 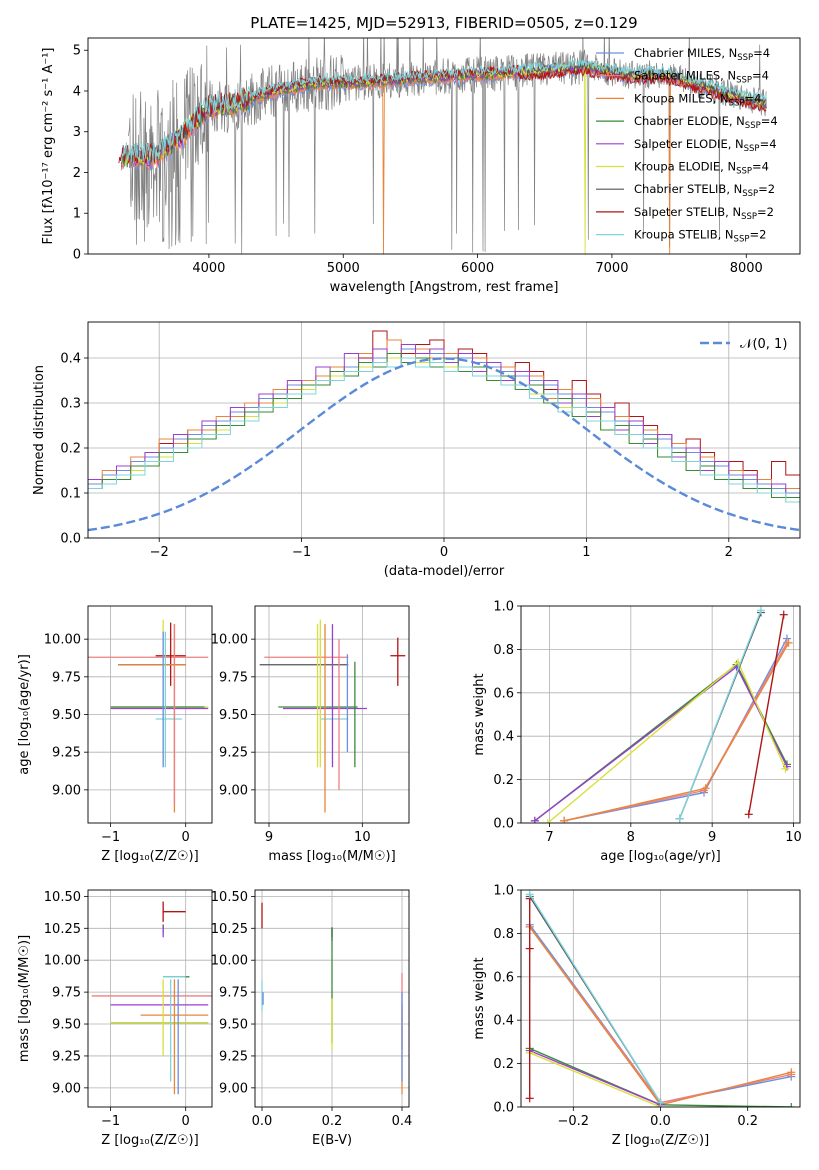 I want to click on tick-label-x: 5000, so click(x=343, y=268).